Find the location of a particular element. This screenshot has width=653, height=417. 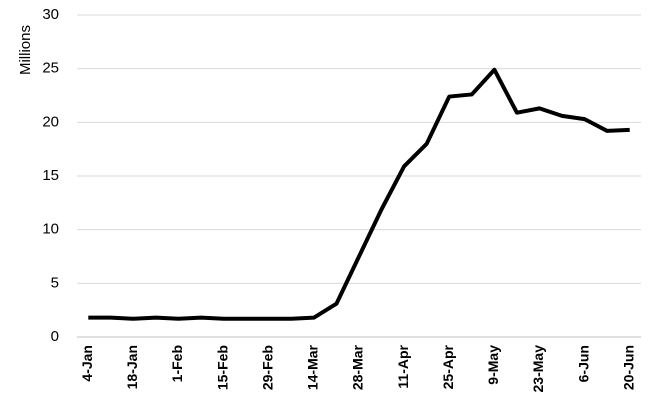

x-tick-label: 15-Feb is located at coordinates (222, 367).